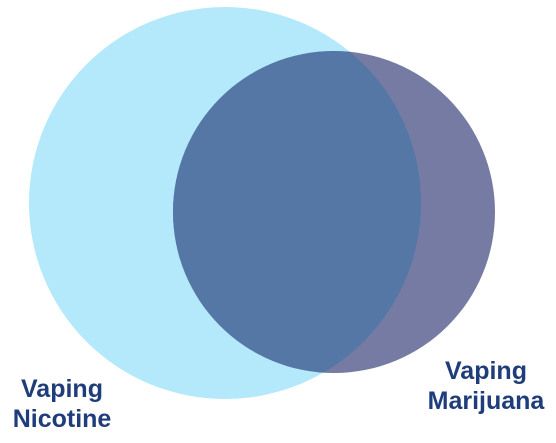 The image size is (556, 443). Describe the element at coordinates (486, 386) in the screenshot. I see `label-vaping-marijuana: Vaping Marijuana` at that location.